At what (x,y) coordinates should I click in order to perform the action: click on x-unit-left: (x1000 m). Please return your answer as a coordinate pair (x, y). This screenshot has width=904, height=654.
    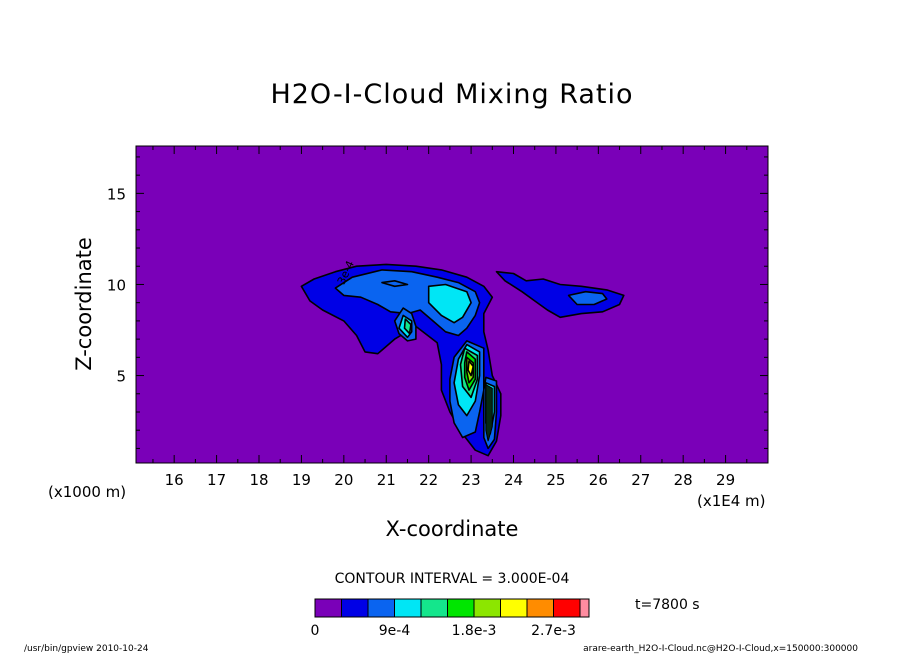
    Looking at the image, I should click on (87, 492).